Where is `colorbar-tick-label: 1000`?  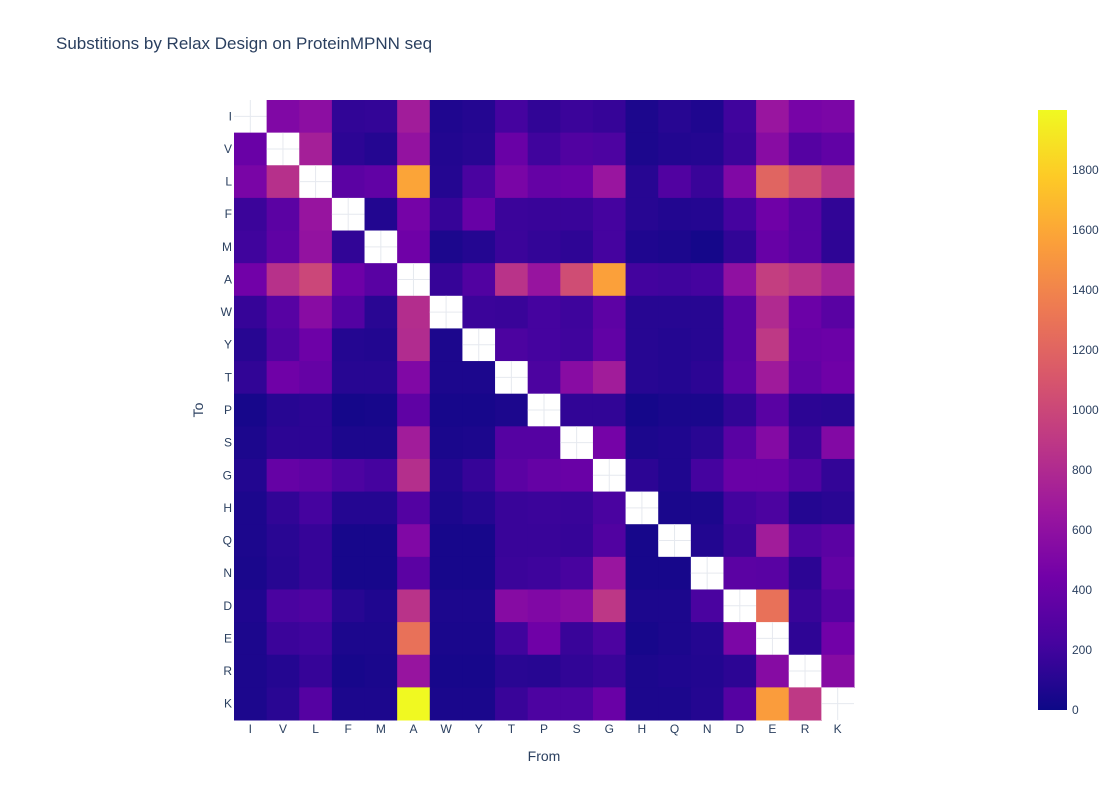 colorbar-tick-label: 1000 is located at coordinates (1085, 410).